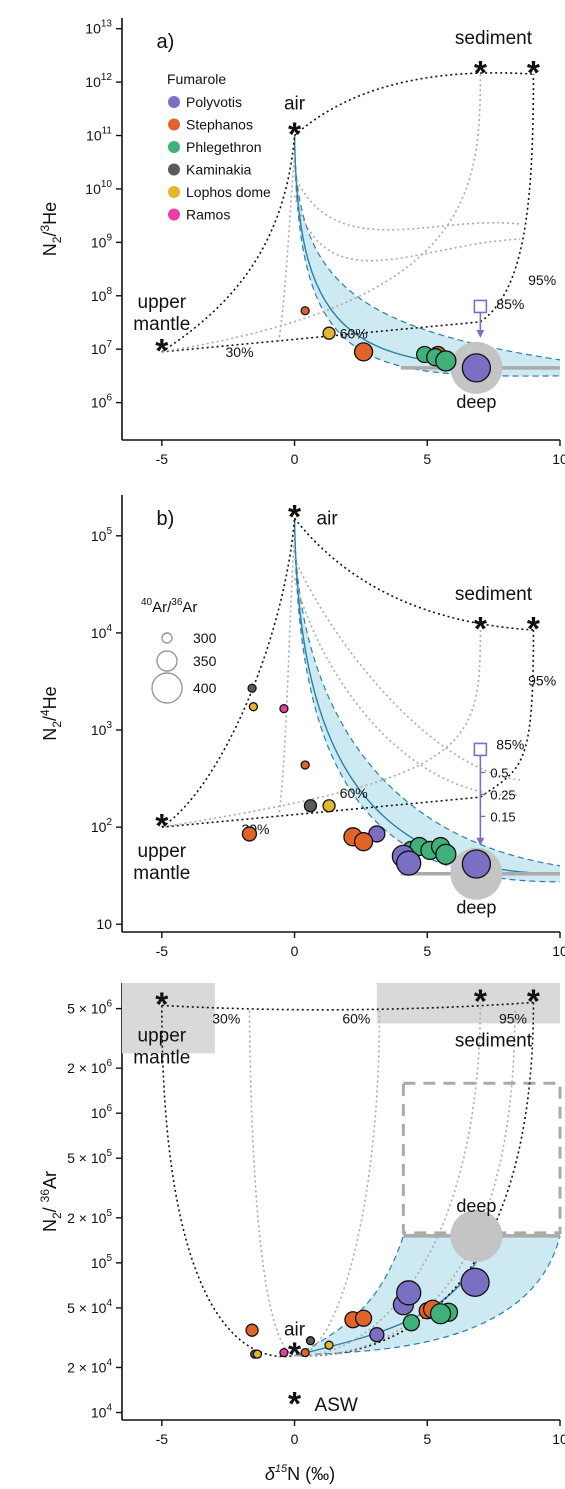 The height and width of the screenshot is (1489, 565). What do you see at coordinates (499, 772) in the screenshot?
I see `arrow-tick-label: 0.5` at bounding box center [499, 772].